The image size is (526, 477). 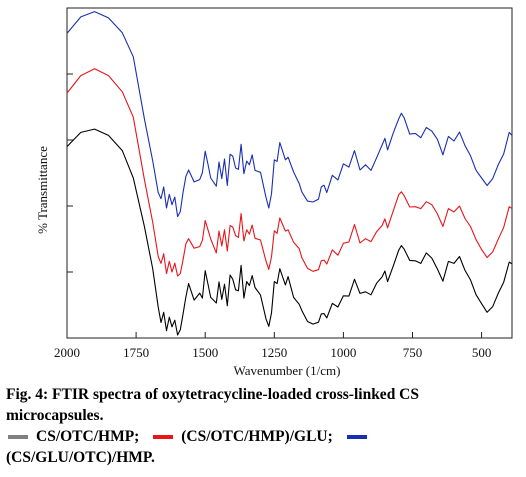 What do you see at coordinates (343, 352) in the screenshot?
I see `x-tick-label: 1000` at bounding box center [343, 352].